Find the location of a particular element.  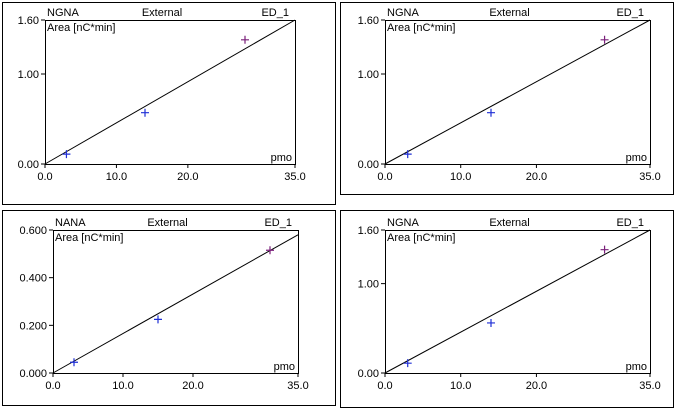

y-tick-label: 0.000 is located at coordinates (33, 374).